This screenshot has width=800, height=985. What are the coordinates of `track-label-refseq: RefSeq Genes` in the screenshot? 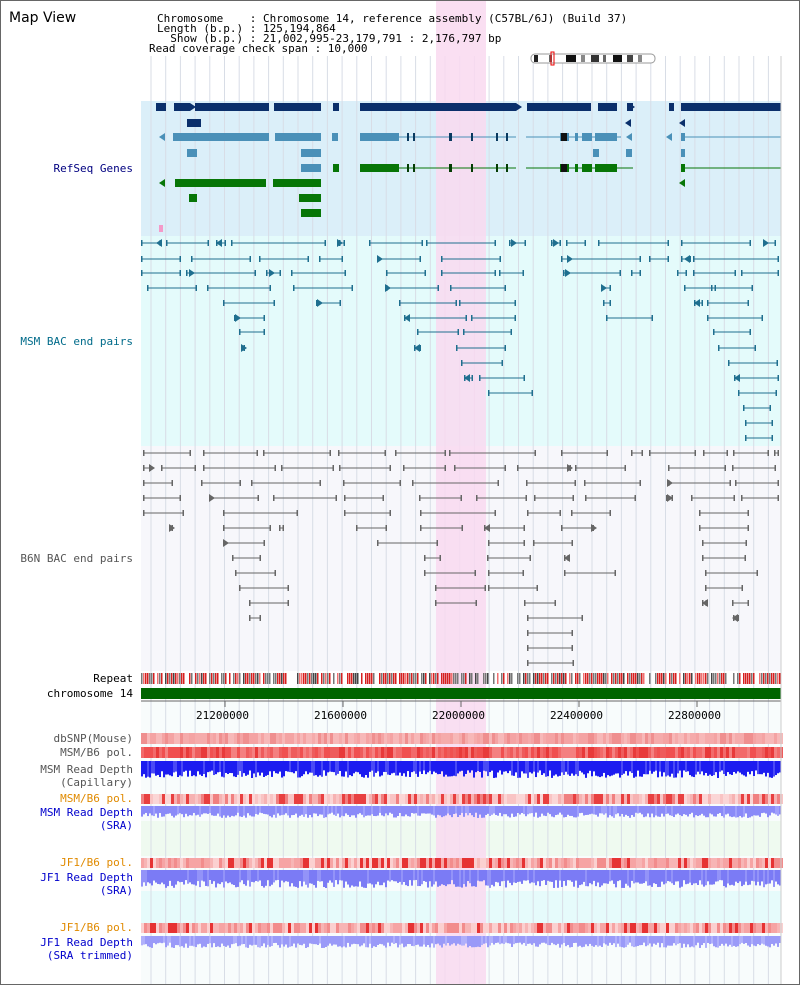 It's located at (93, 168).